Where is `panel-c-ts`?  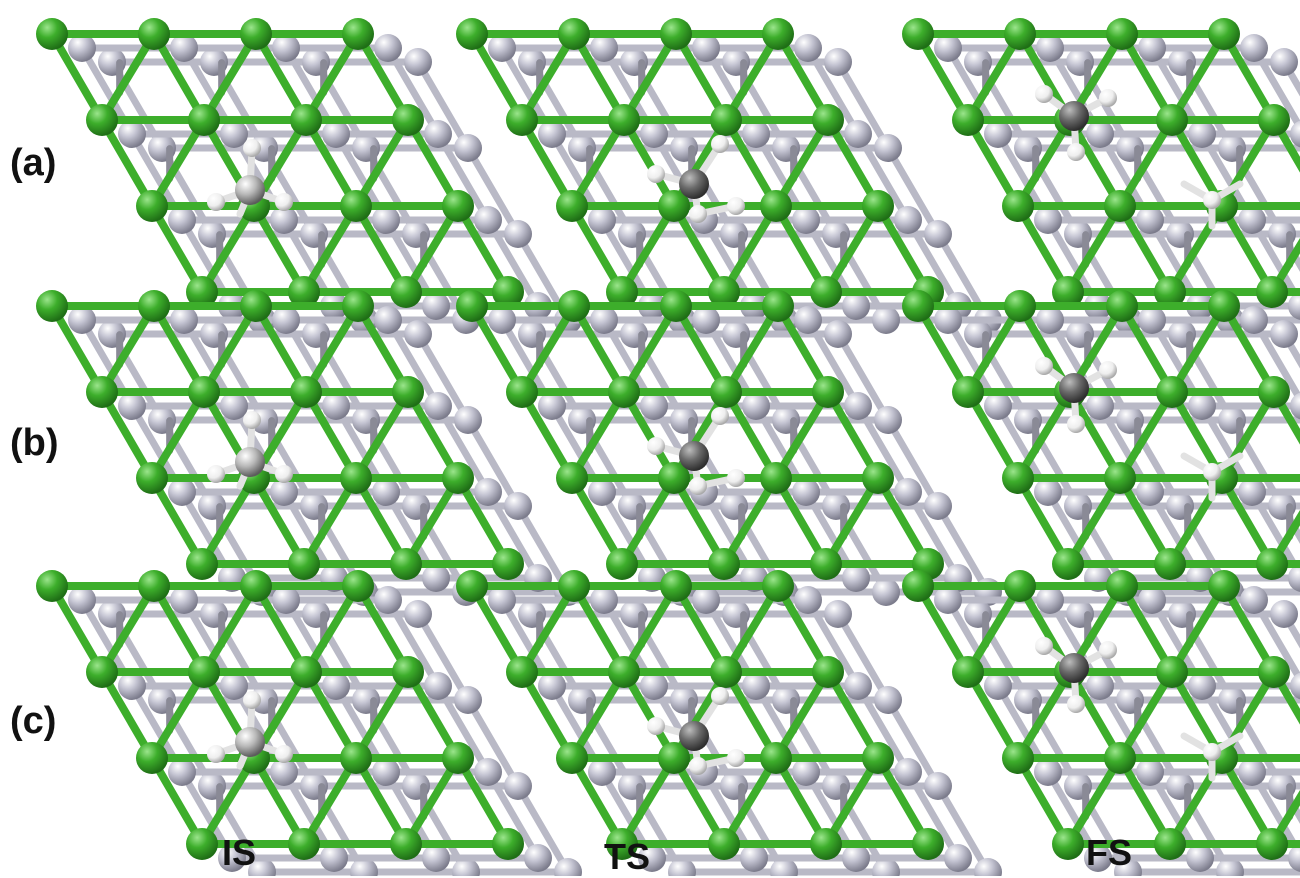
panel-c-ts is located at coordinates (729, 723).